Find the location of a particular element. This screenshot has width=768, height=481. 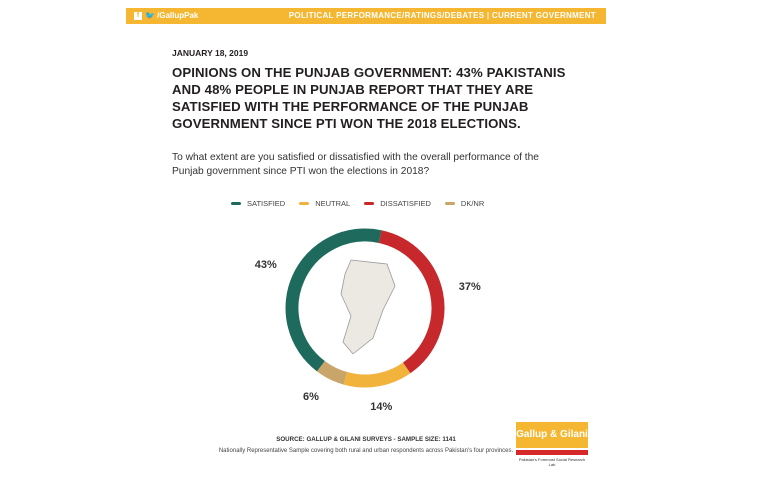

logo-text: Gallup & Gilani is located at coordinates (552, 435).